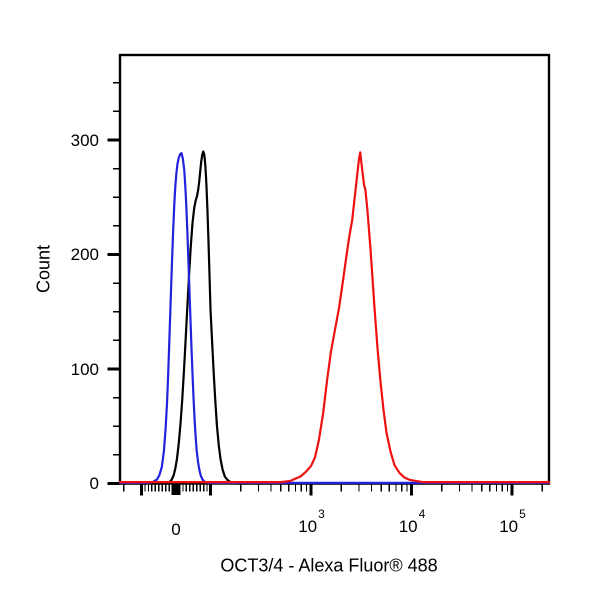 Image resolution: width=600 pixels, height=600 pixels. What do you see at coordinates (333, 488) in the screenshot?
I see `x-axis-minor-ticks` at bounding box center [333, 488].